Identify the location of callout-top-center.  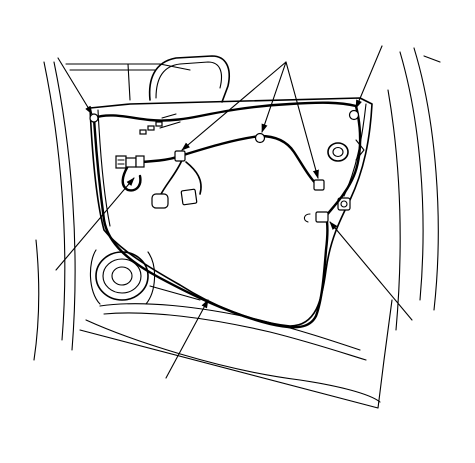
(250, 120).